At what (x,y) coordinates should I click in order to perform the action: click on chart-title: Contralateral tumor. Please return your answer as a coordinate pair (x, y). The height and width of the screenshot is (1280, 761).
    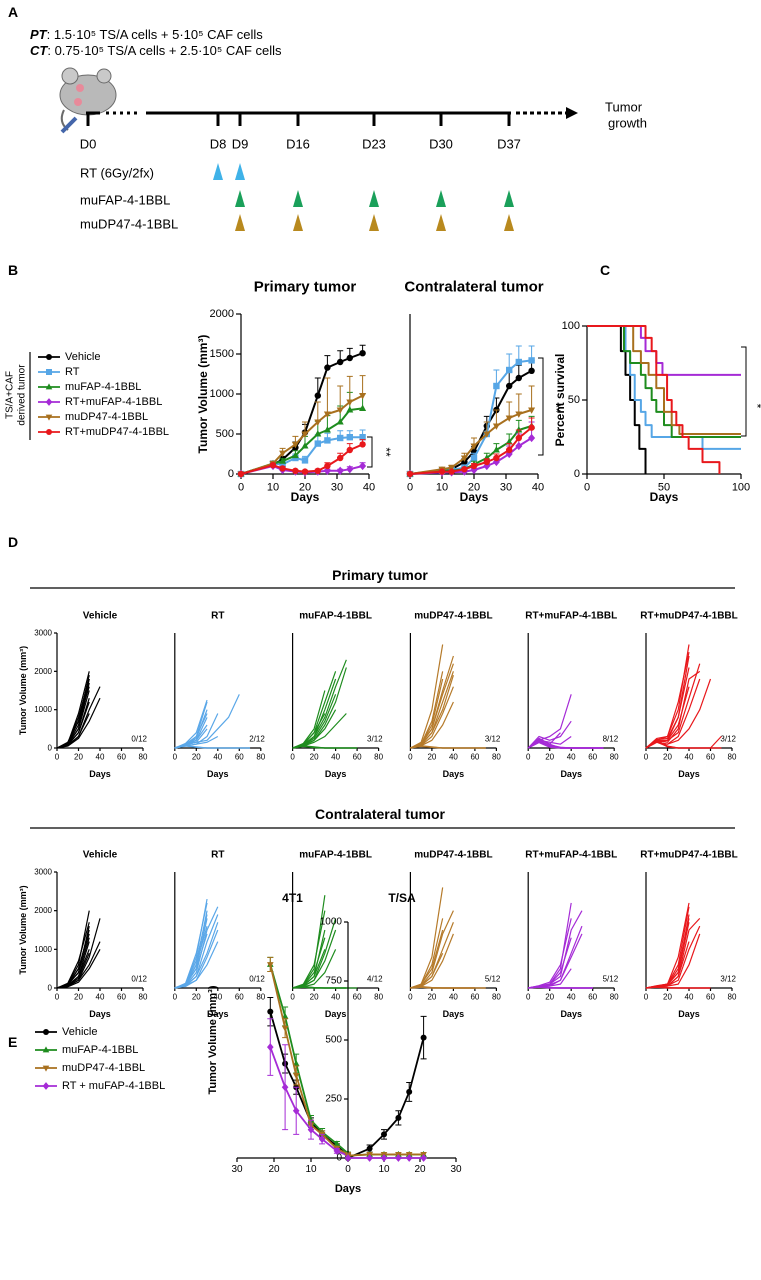
    Looking at the image, I should click on (473, 287).